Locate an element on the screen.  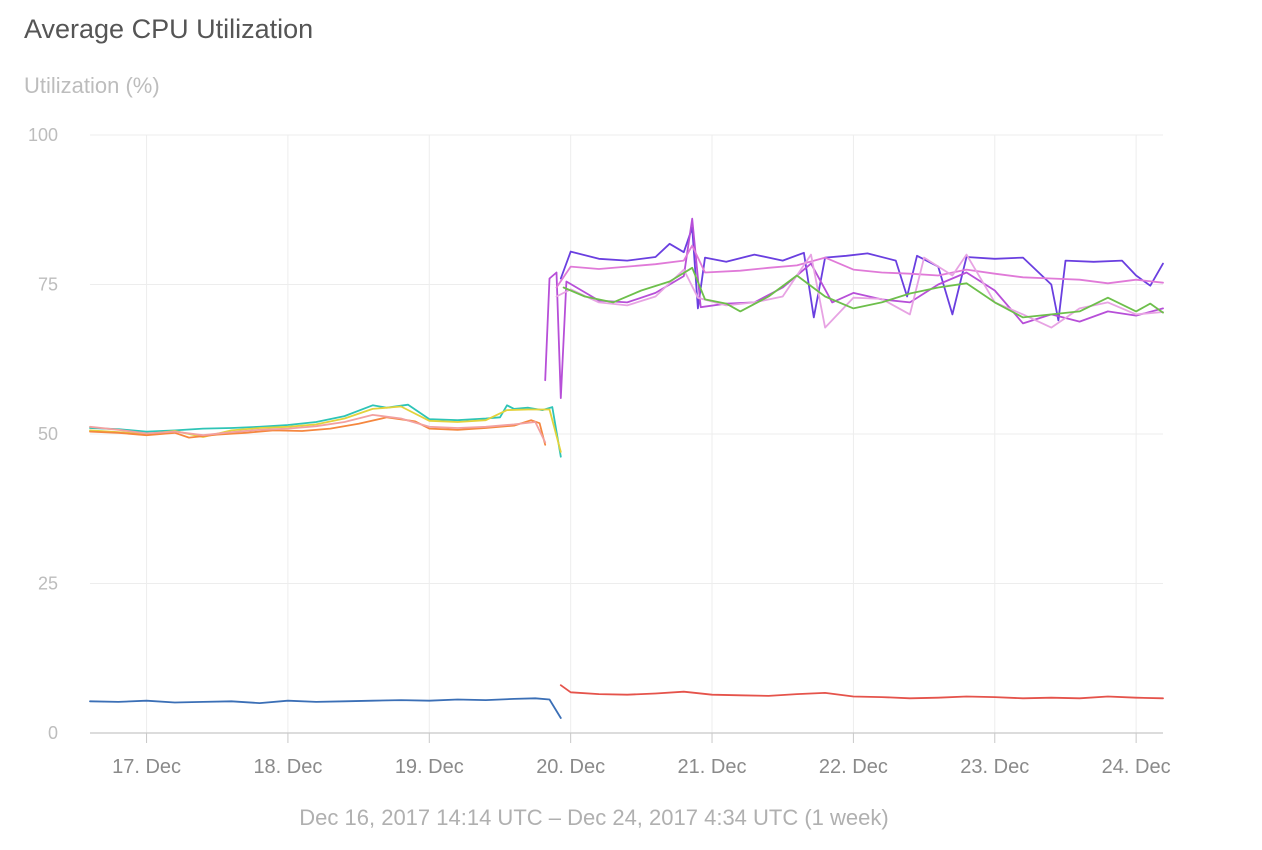
x-tick-label: 22. Dec is located at coordinates (853, 767).